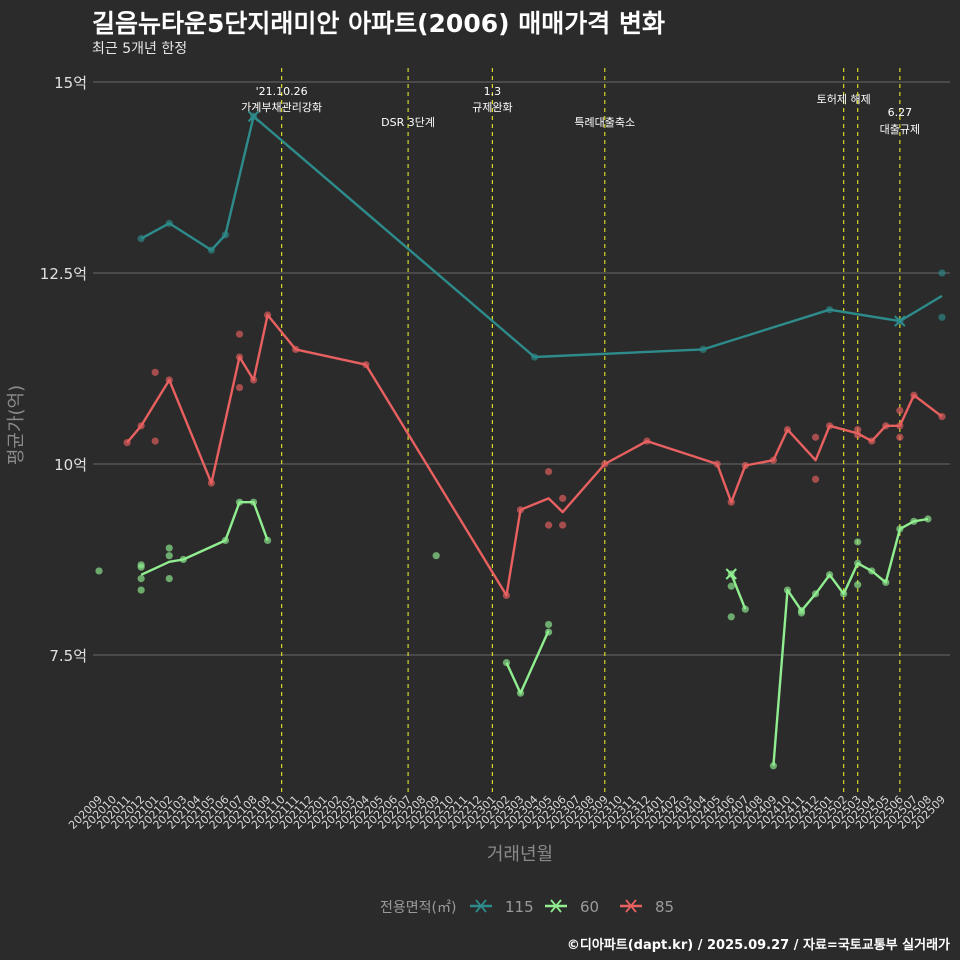  Describe the element at coordinates (68, 656) in the screenshot. I see `y-tick-label: 7.5억` at that location.